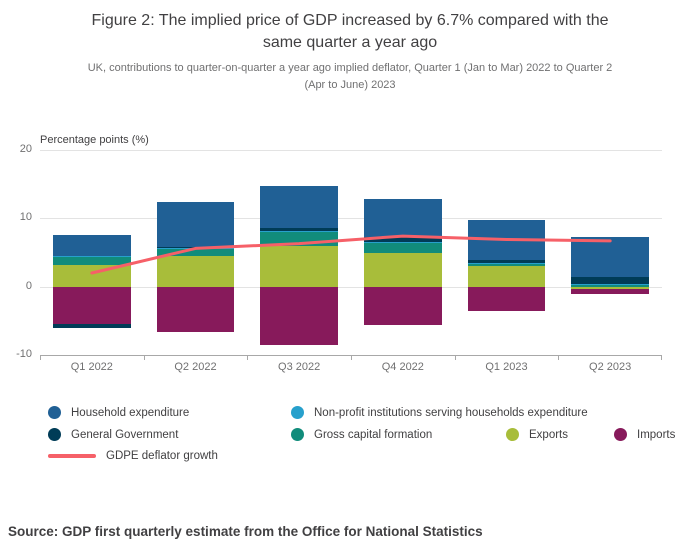  What do you see at coordinates (299, 367) in the screenshot?
I see `x-axis-label-q3-2022: Q3 2022` at bounding box center [299, 367].